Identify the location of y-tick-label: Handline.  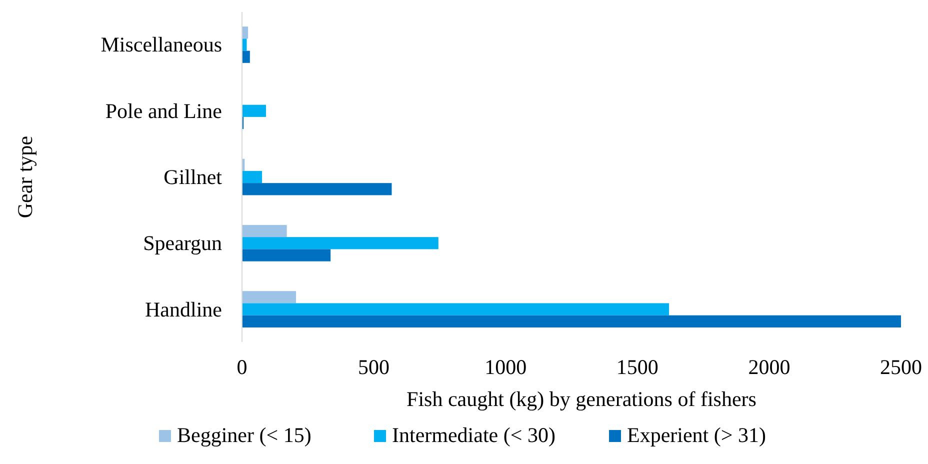
(183, 309).